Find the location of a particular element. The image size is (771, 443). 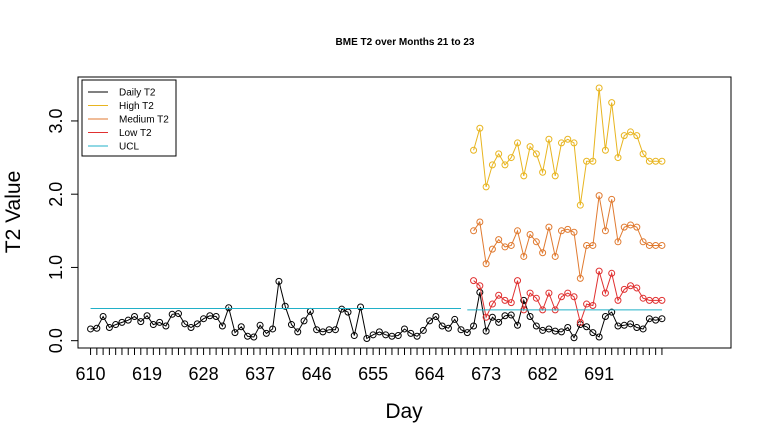

x-tick-label: 646 is located at coordinates (317, 374).